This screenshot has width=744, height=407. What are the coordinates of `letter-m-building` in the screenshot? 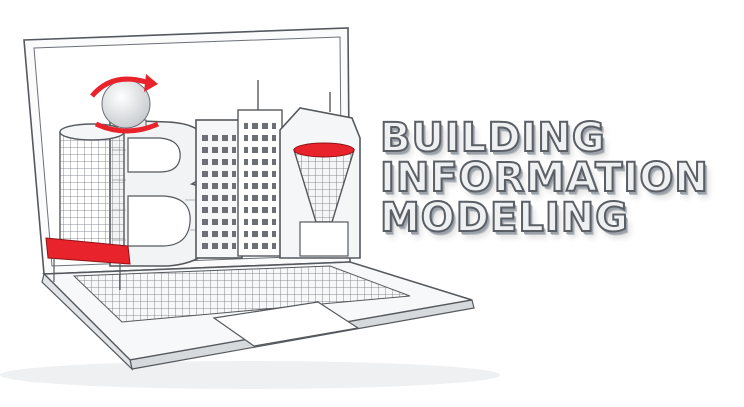 It's located at (320, 175).